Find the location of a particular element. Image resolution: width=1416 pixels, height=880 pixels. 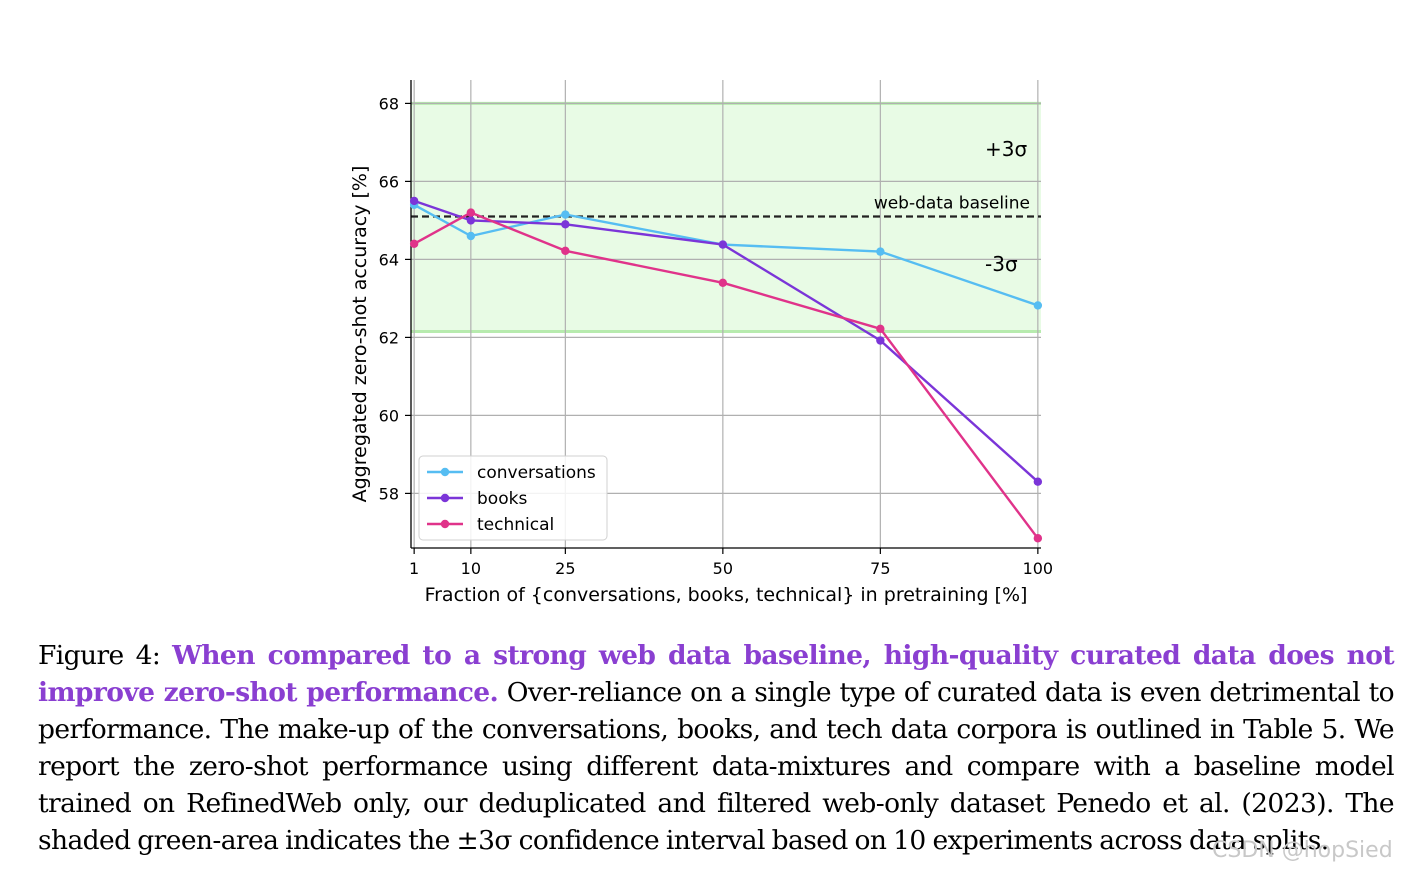

legend-marker-books is located at coordinates (445, 498).